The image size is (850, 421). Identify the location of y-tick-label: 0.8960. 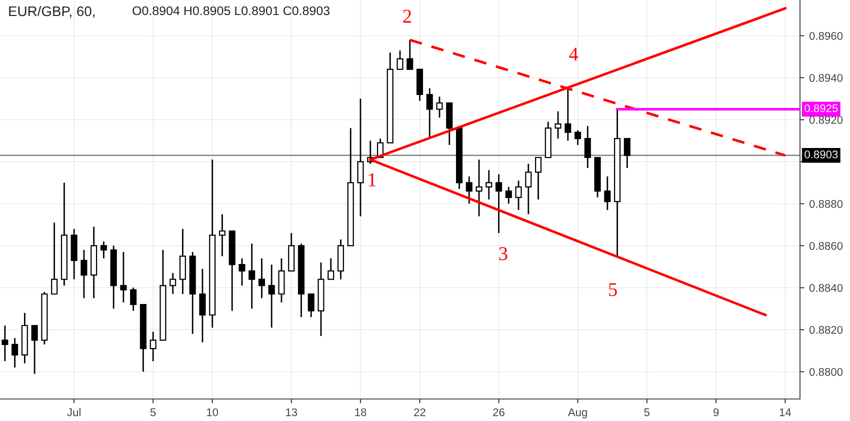
(826, 36).